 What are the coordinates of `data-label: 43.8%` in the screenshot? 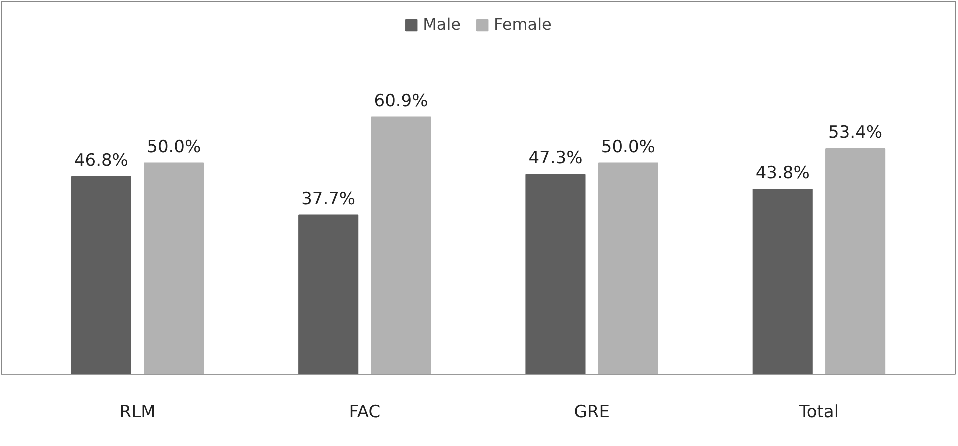 It's located at (783, 173).